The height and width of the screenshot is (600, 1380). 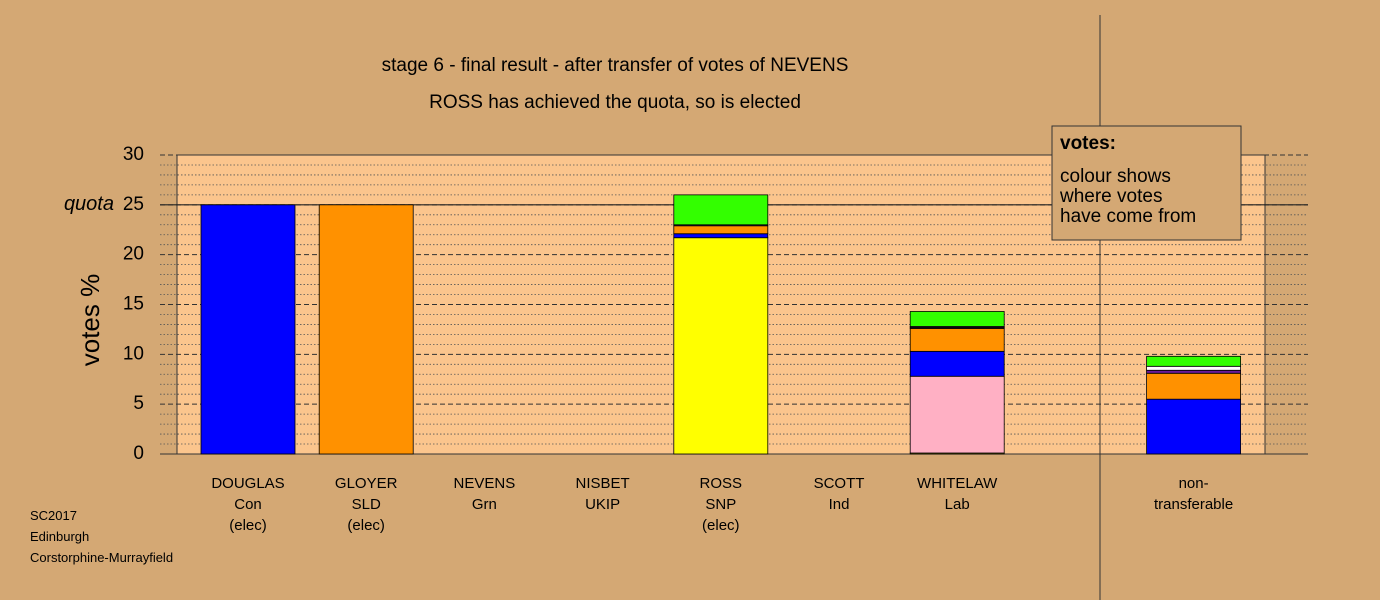 What do you see at coordinates (133, 353) in the screenshot?
I see `y-tick-label: 10` at bounding box center [133, 353].